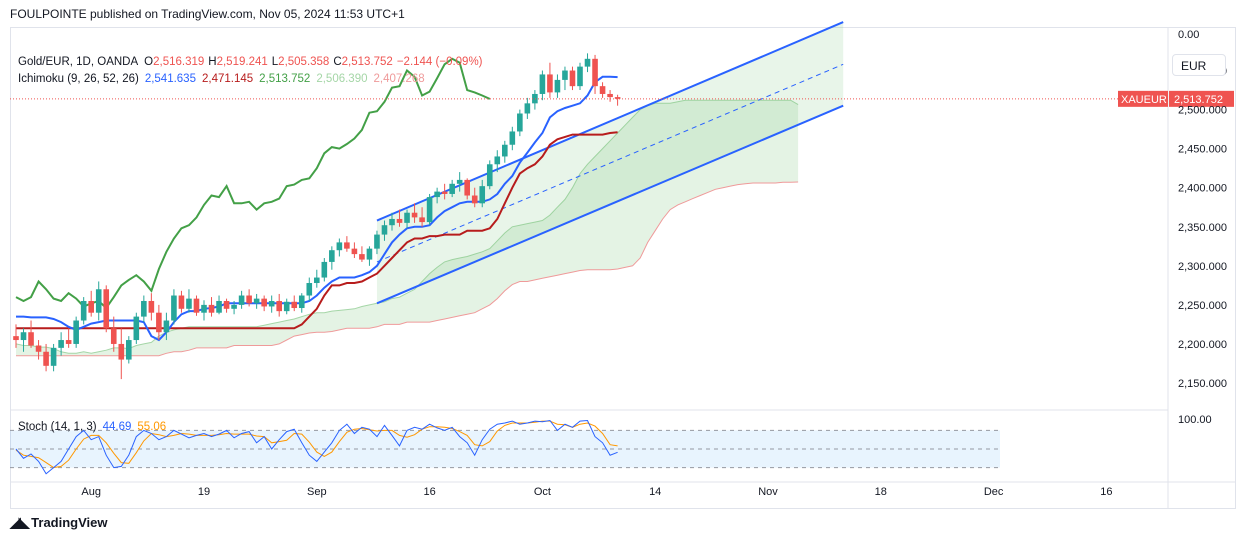  What do you see at coordinates (1188, 35) in the screenshot?
I see `y-tick-label: 0.00` at bounding box center [1188, 35].